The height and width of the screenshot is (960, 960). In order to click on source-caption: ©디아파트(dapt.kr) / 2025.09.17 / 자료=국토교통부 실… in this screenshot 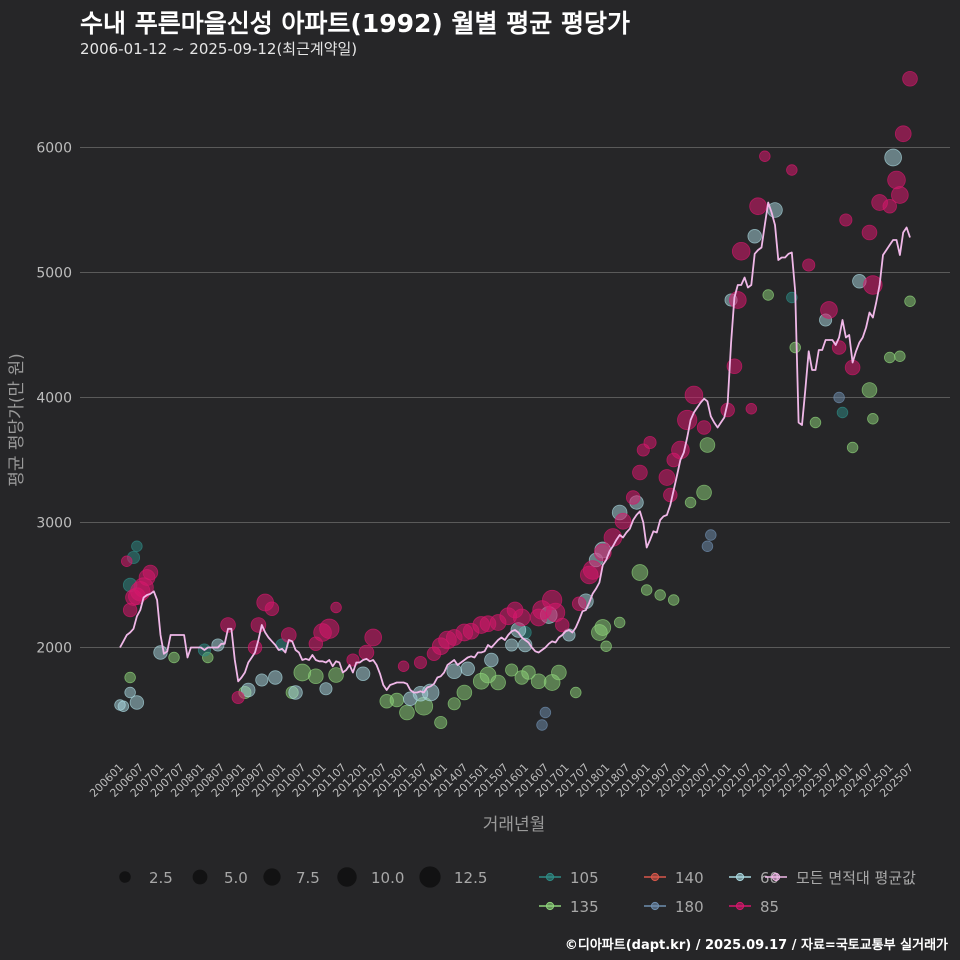, I will do `click(756, 945)`.